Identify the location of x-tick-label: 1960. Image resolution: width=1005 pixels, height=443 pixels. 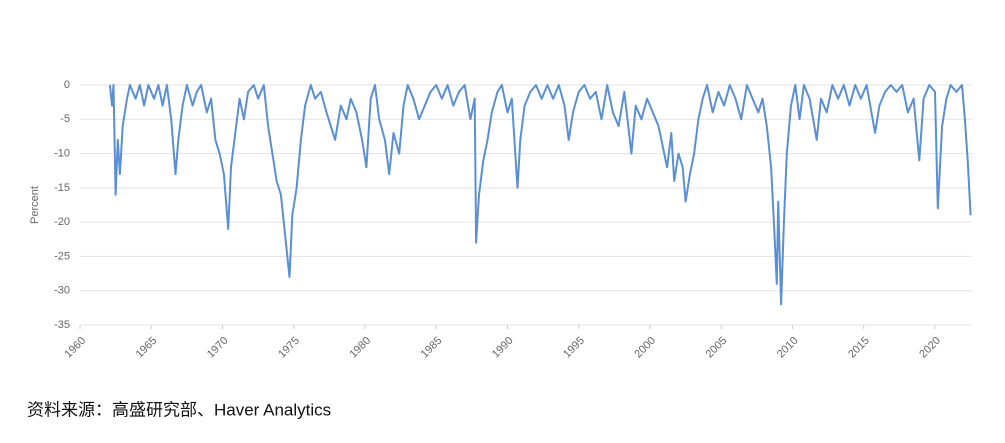
(75, 348).